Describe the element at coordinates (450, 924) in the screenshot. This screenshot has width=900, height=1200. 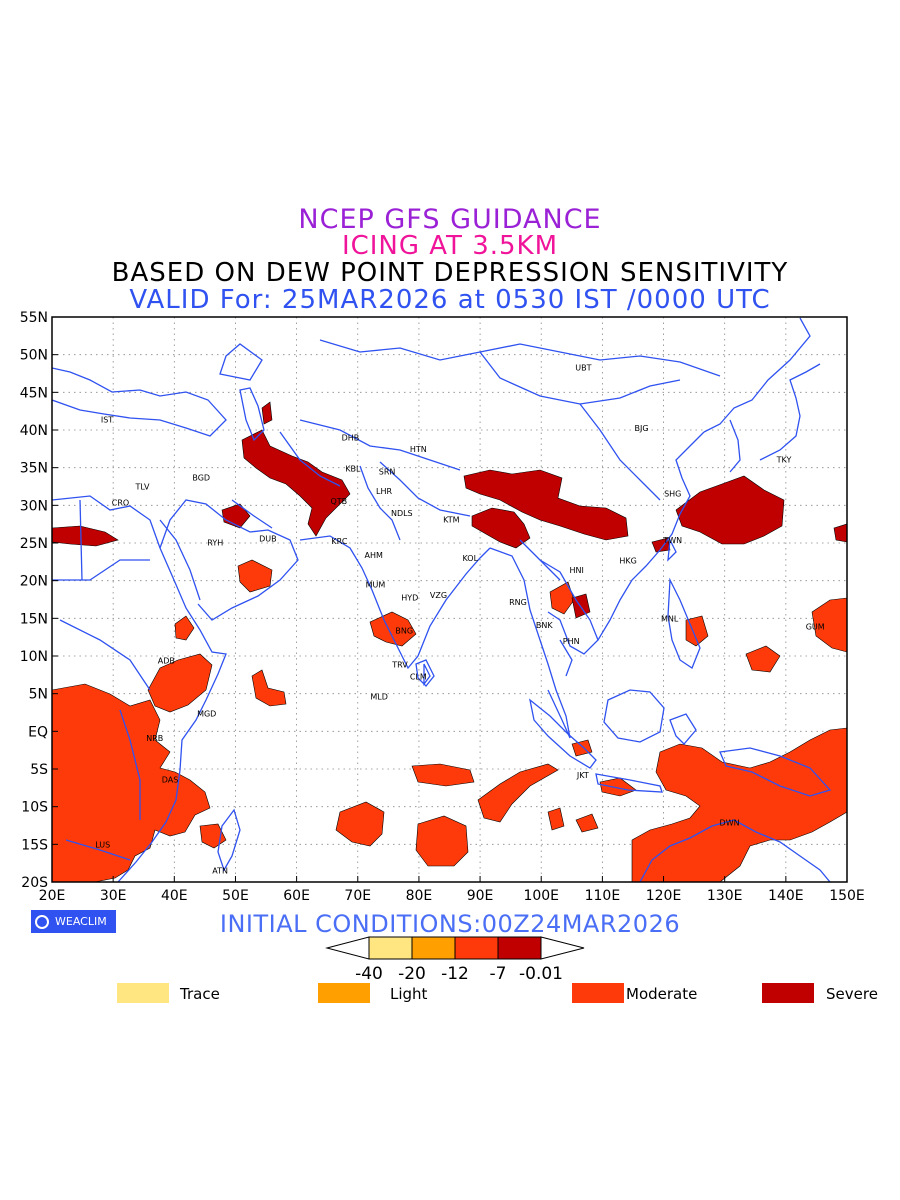
I see `initial-conditions: INITIAL CONDITIONS:00Z24MAR2026` at that location.